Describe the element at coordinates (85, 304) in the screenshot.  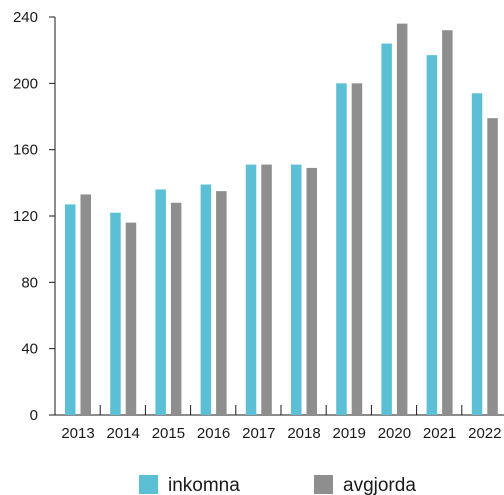
I see `bar-avgjorda-2013` at that location.